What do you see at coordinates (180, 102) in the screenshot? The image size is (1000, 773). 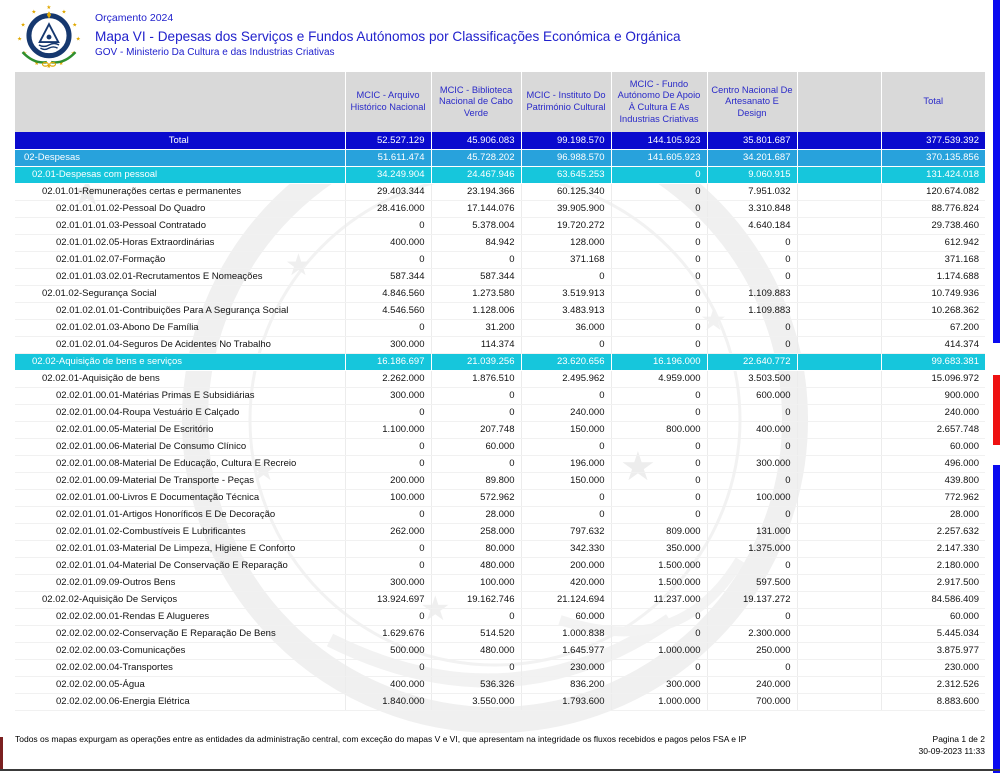 I see `column-header` at bounding box center [180, 102].